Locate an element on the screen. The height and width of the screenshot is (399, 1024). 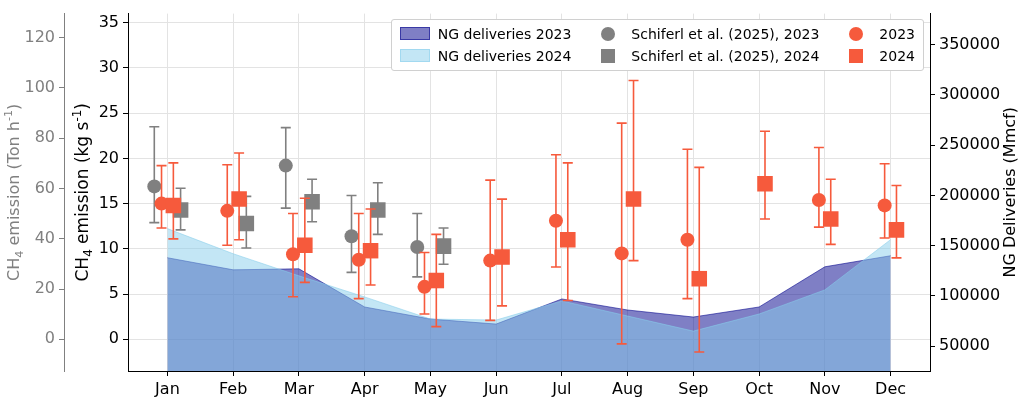
x-tick-label: Jan is located at coordinates (167, 388).